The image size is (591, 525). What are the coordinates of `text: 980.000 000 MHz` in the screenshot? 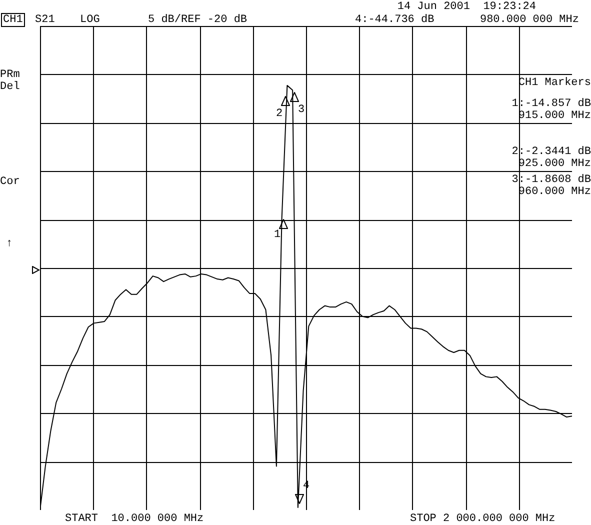 It's located at (529, 20).